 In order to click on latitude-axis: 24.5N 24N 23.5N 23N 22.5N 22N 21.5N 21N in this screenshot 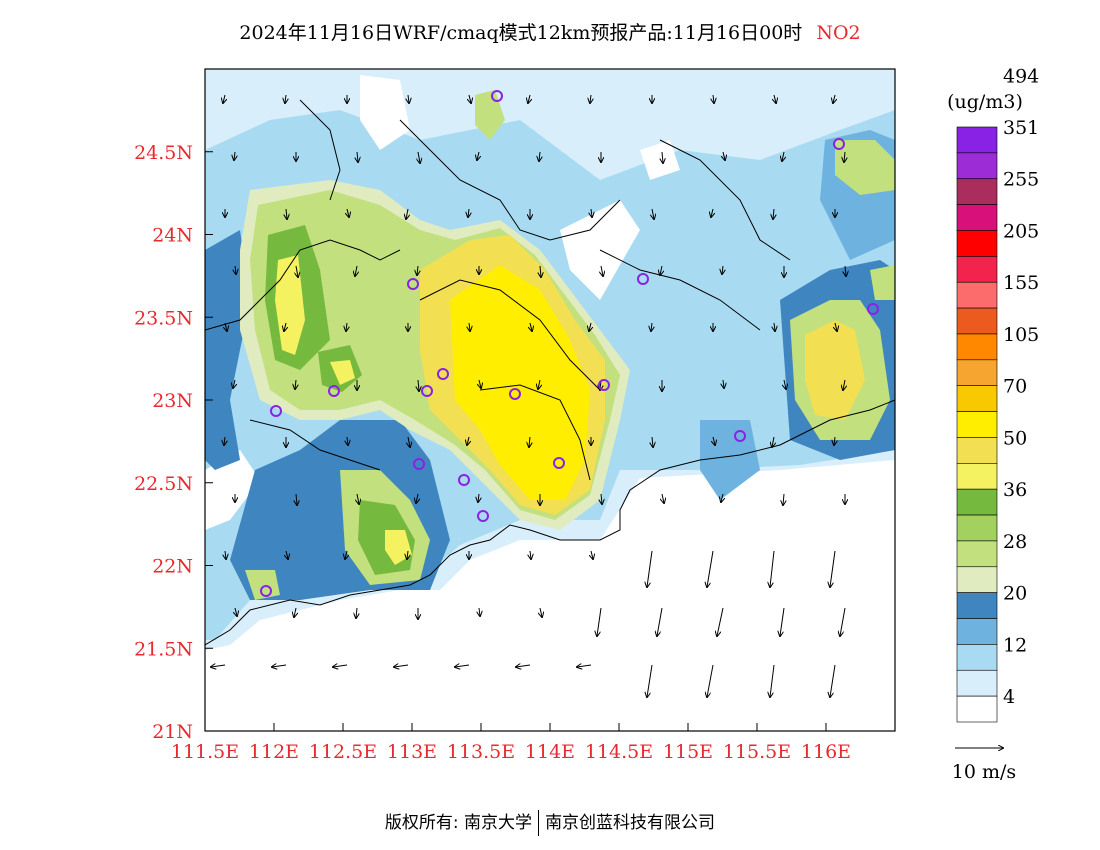, I will do `click(173, 442)`.